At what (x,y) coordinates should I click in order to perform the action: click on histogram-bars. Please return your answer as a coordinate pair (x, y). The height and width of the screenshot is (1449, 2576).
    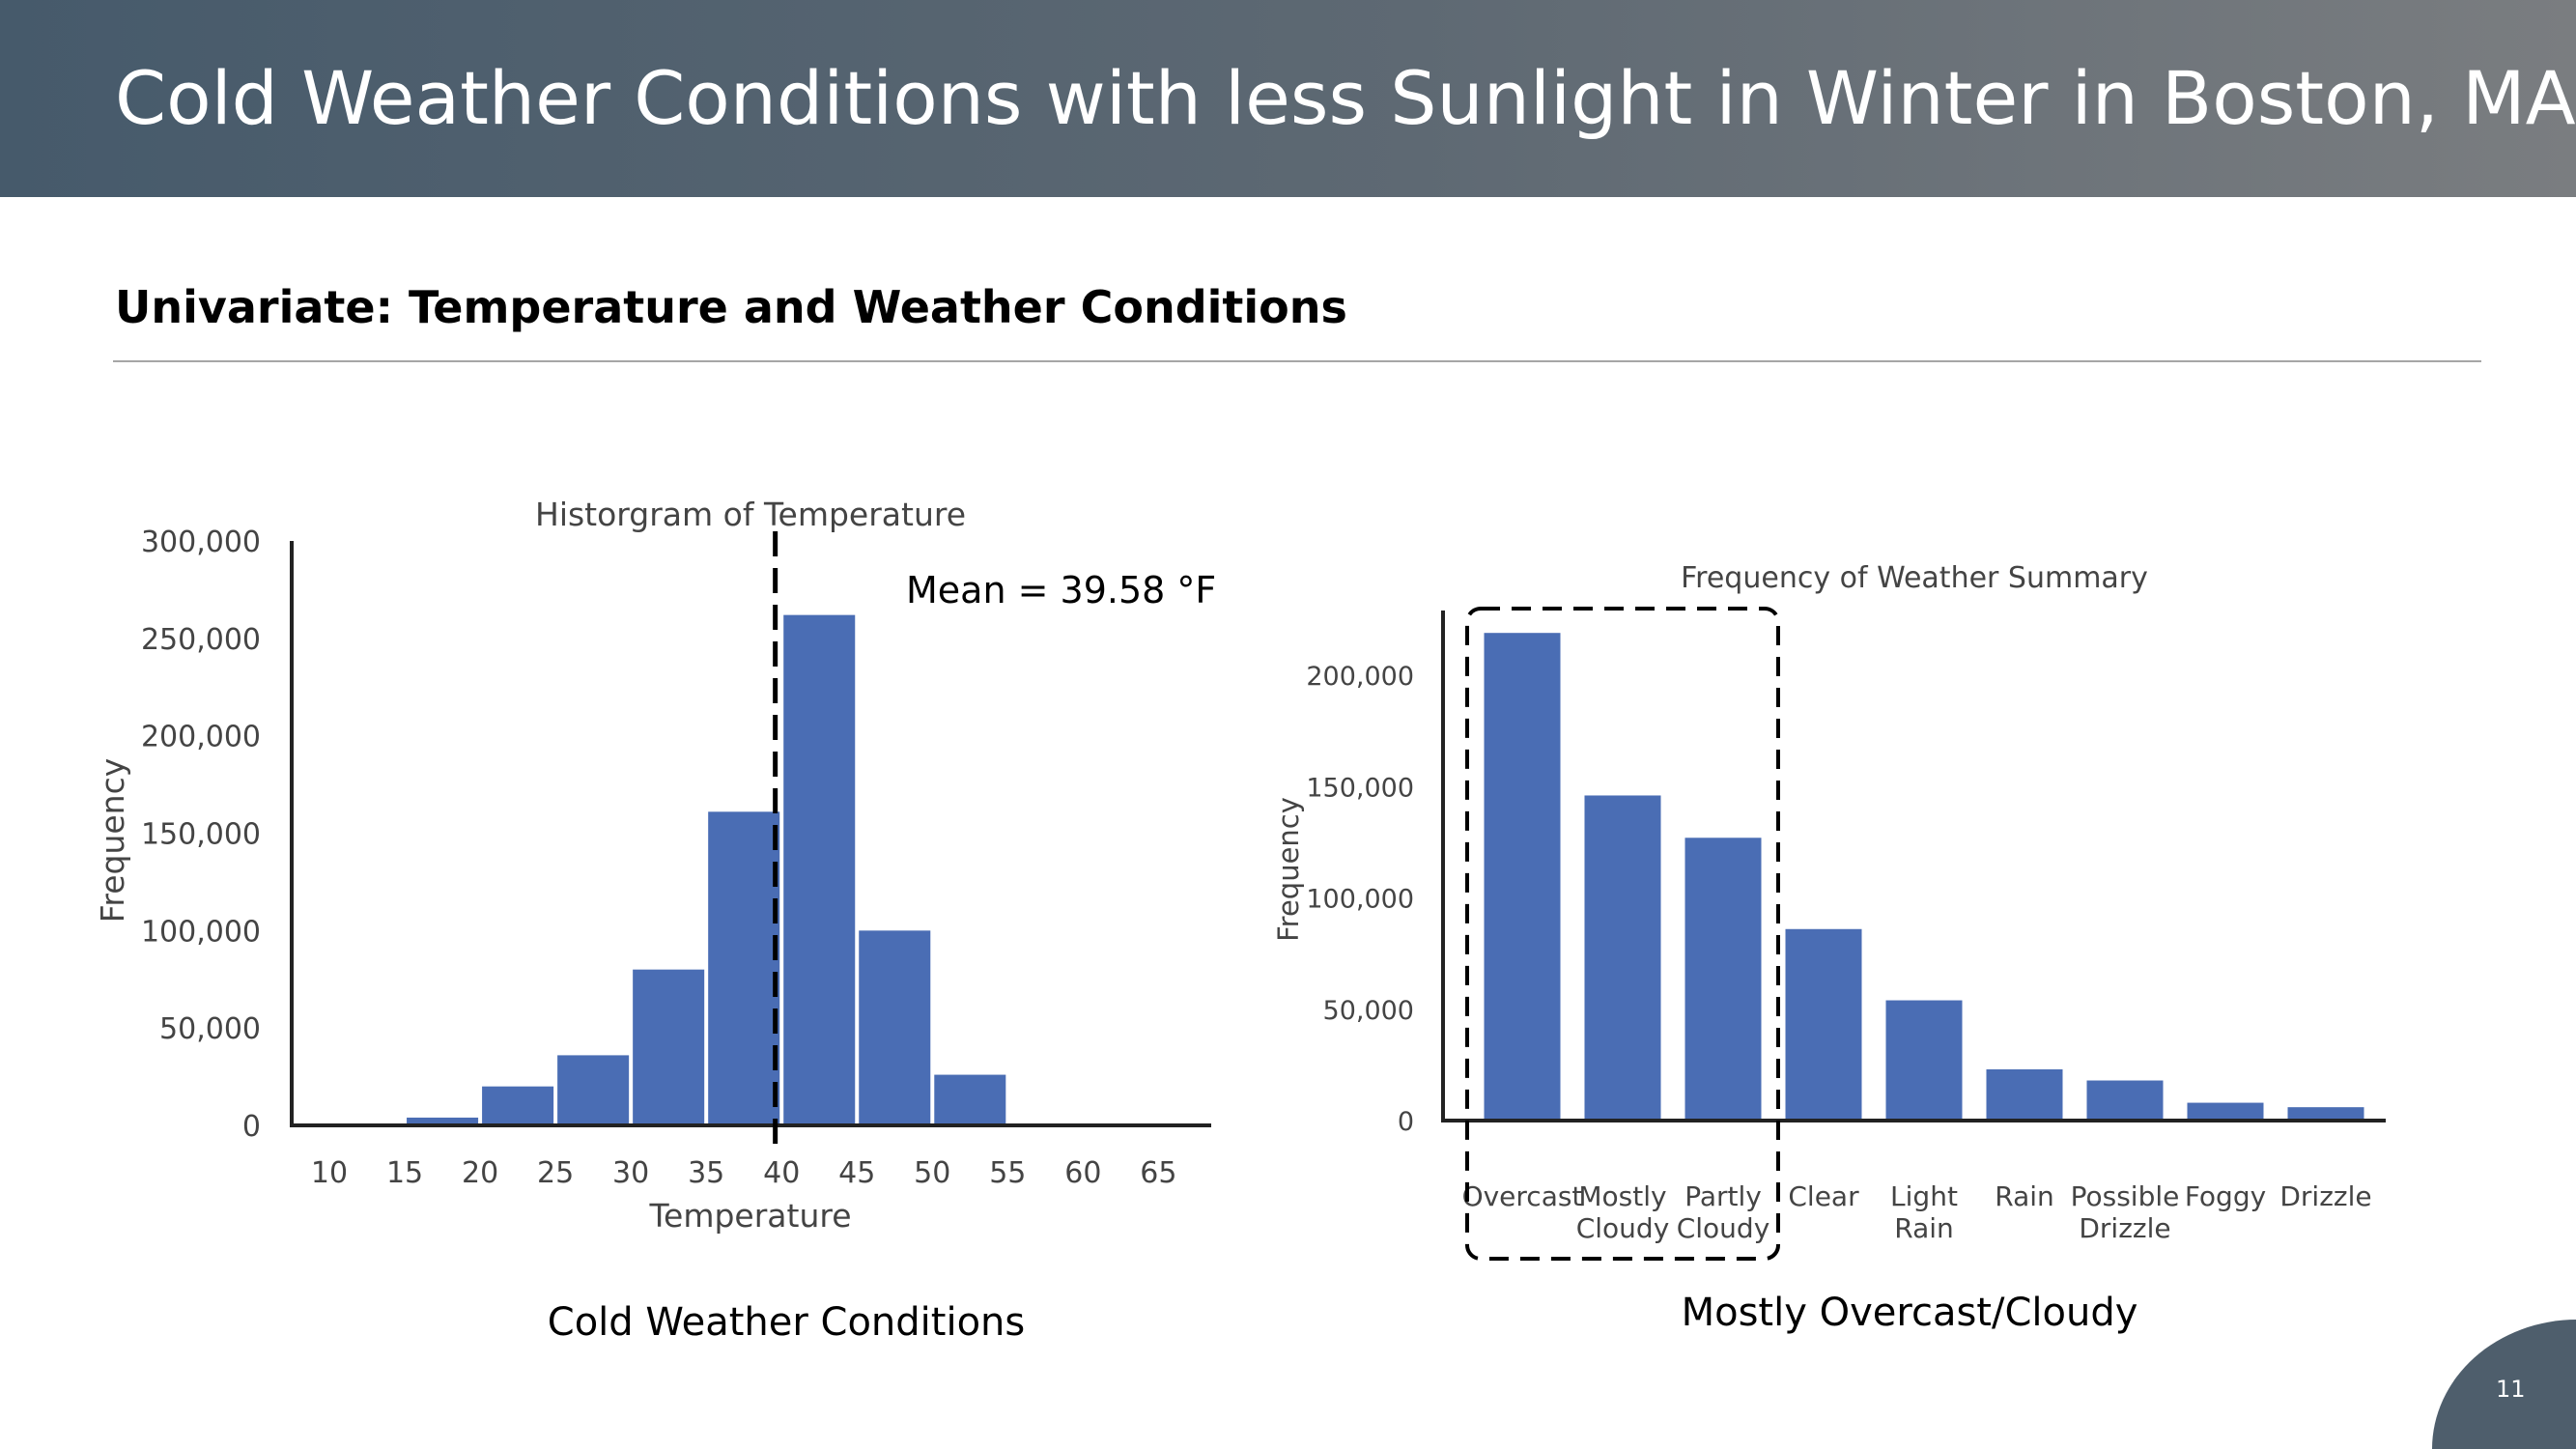
    Looking at the image, I should click on (706, 869).